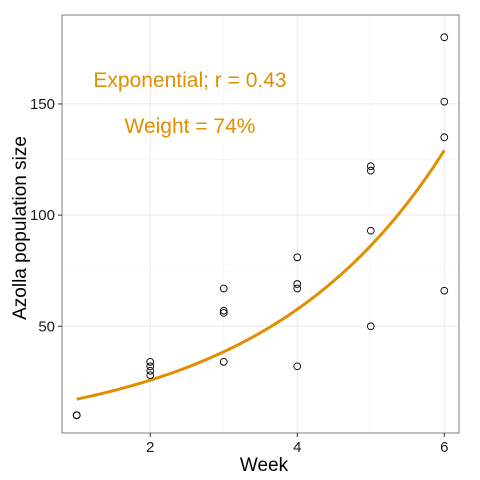 The height and width of the screenshot is (480, 480). I want to click on y-axis-ticks: 50 100 150, so click(46, 215).